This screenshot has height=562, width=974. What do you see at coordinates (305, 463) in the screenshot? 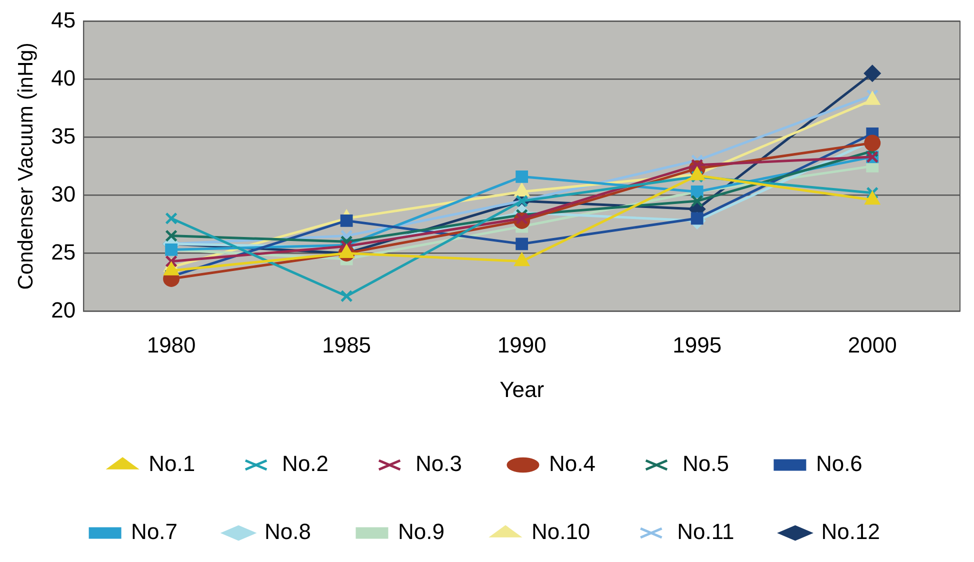
I see `legend-label: No.2` at bounding box center [305, 463].